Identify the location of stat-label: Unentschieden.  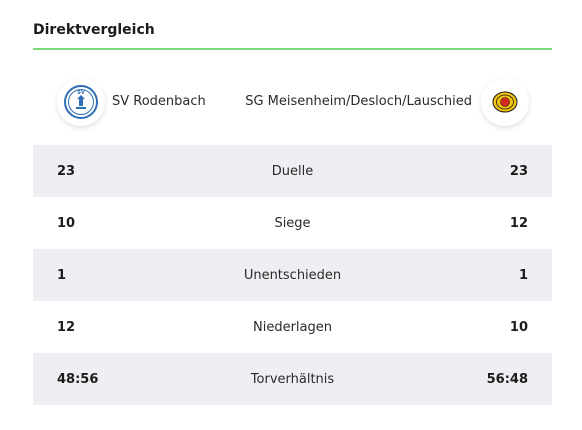
(292, 275).